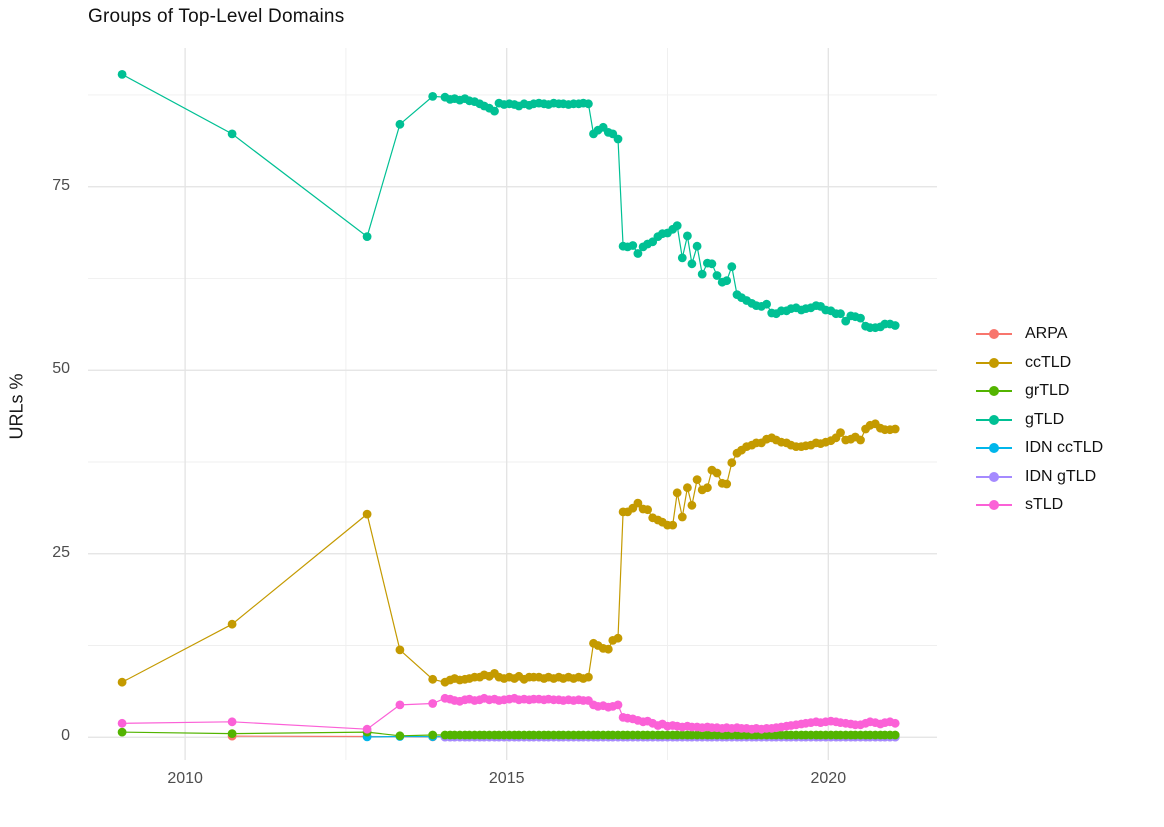 The width and height of the screenshot is (1164, 827). I want to click on x-tick-label: 2020, so click(828, 778).